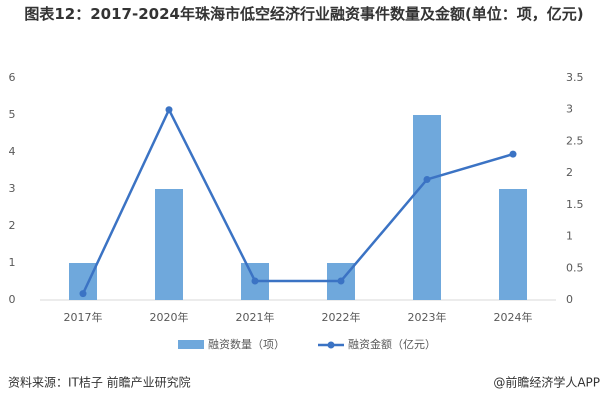  Describe the element at coordinates (569, 299) in the screenshot. I see `y2-tick-label: 0` at that location.